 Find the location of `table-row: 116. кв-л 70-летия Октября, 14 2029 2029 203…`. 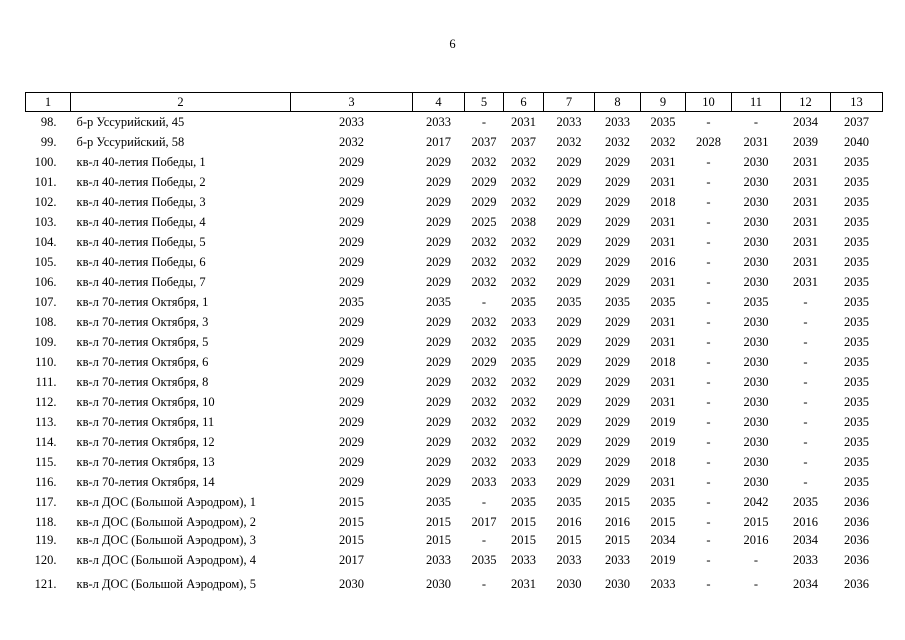

table-row: 116. кв-л 70-летия Октября, 14 2029 2029 203… is located at coordinates (454, 483).